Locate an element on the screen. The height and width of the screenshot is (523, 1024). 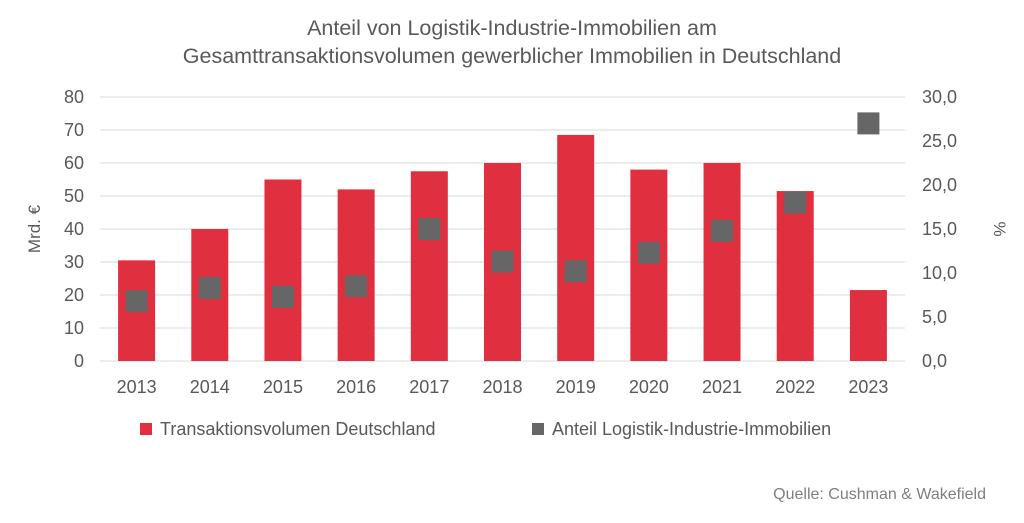
x-tick: 2017 is located at coordinates (429, 387).